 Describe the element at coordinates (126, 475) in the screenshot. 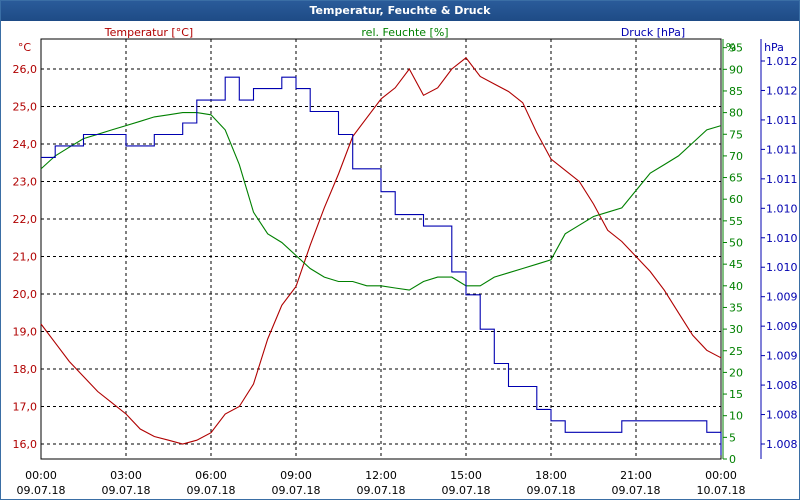

I see `x-tick-time: 03:00` at that location.